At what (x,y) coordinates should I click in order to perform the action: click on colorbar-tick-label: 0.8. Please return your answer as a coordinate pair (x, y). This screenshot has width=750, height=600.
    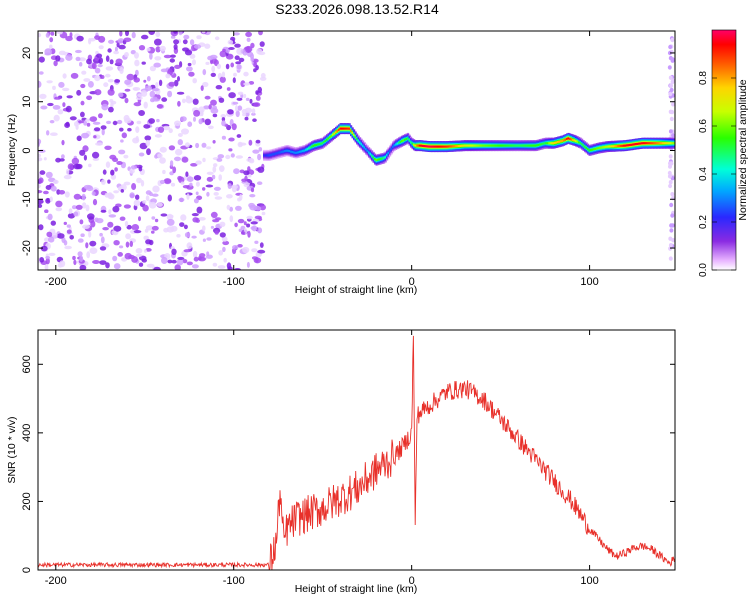
    Looking at the image, I should click on (703, 78).